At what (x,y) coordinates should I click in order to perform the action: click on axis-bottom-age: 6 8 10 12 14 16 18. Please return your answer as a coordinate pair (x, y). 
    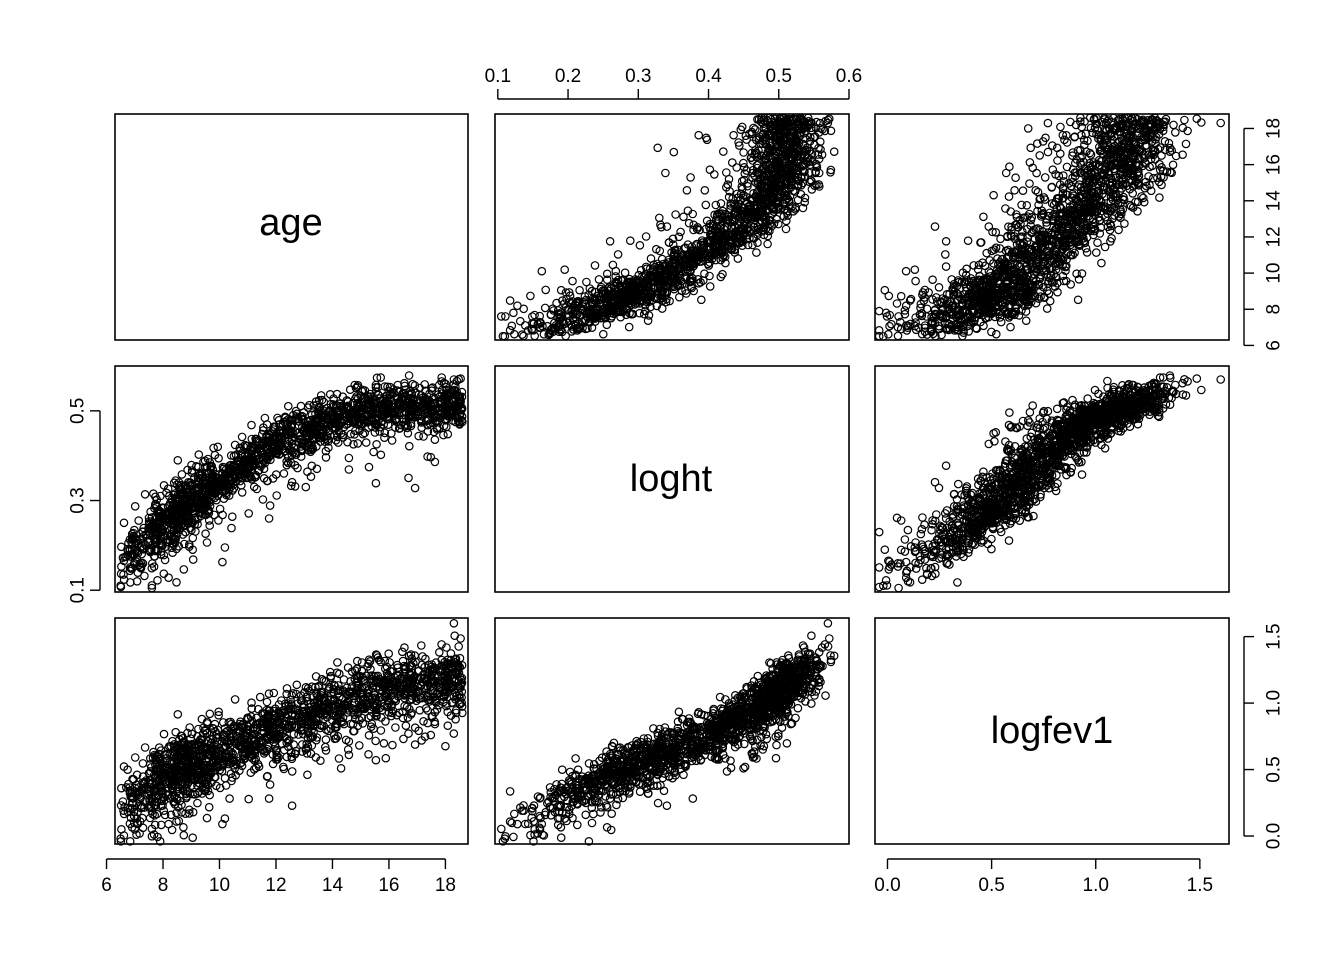
    Looking at the image, I should click on (278, 877).